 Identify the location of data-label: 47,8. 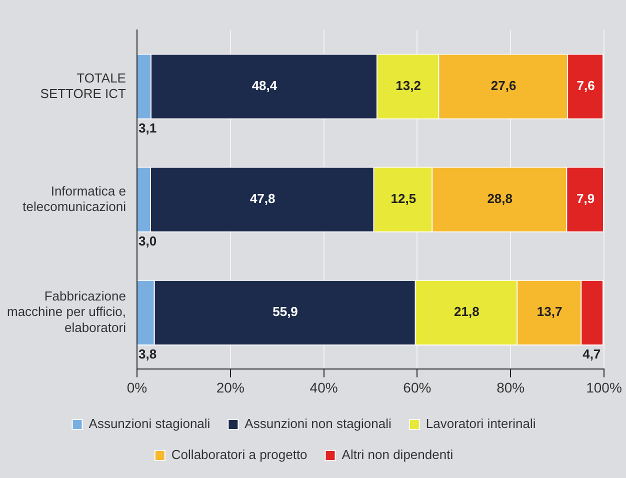
(263, 198).